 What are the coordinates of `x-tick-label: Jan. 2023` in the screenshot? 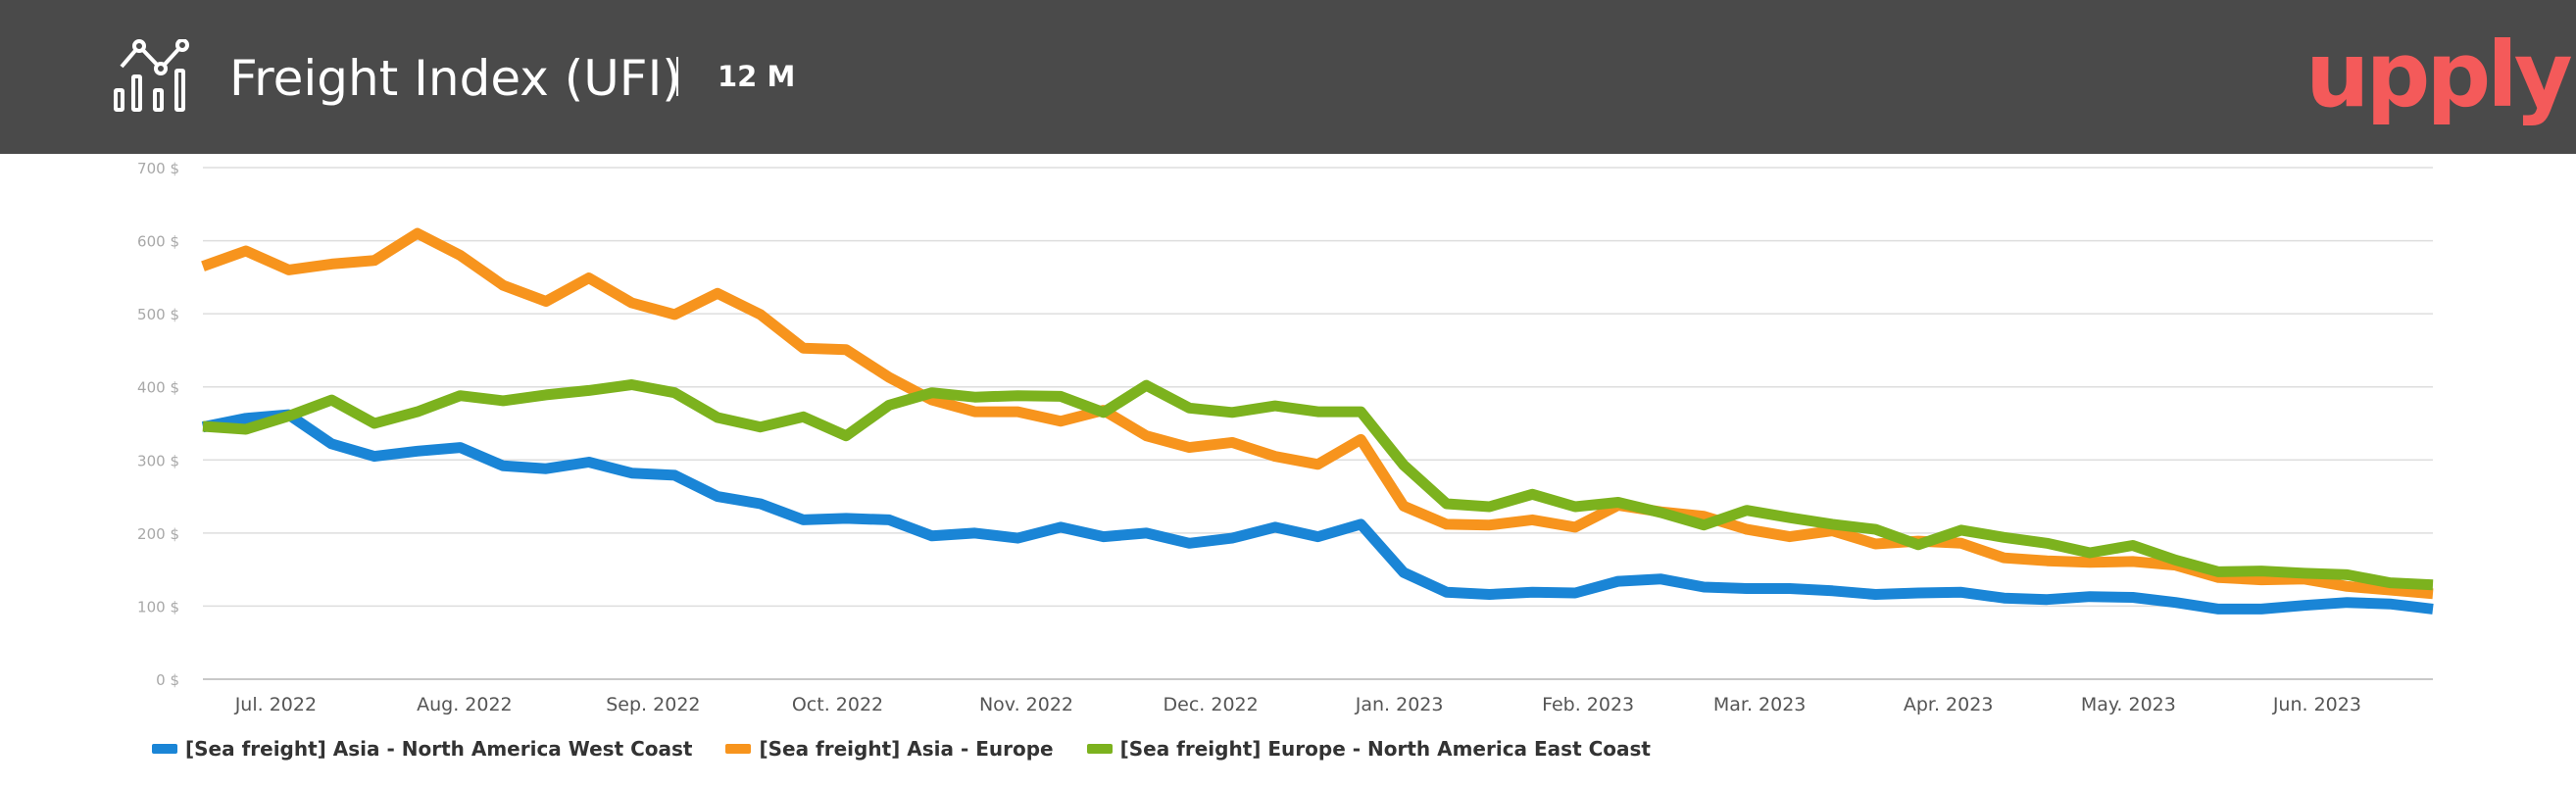 It's located at (1399, 704).